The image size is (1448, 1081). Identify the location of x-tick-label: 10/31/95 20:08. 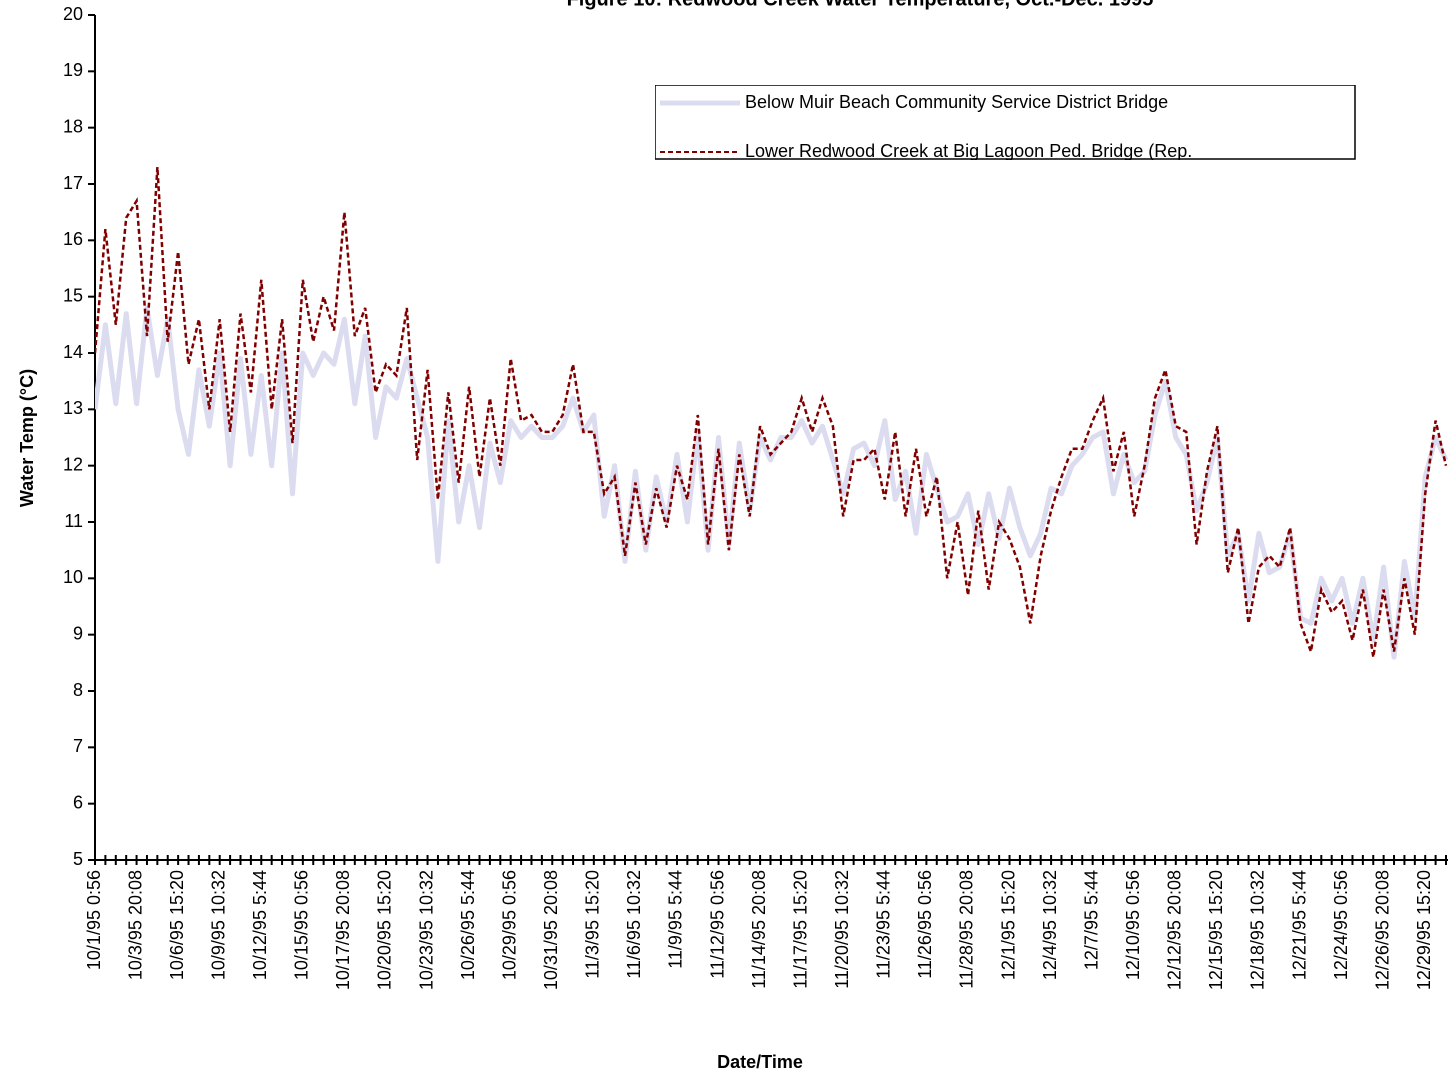
(551, 930).